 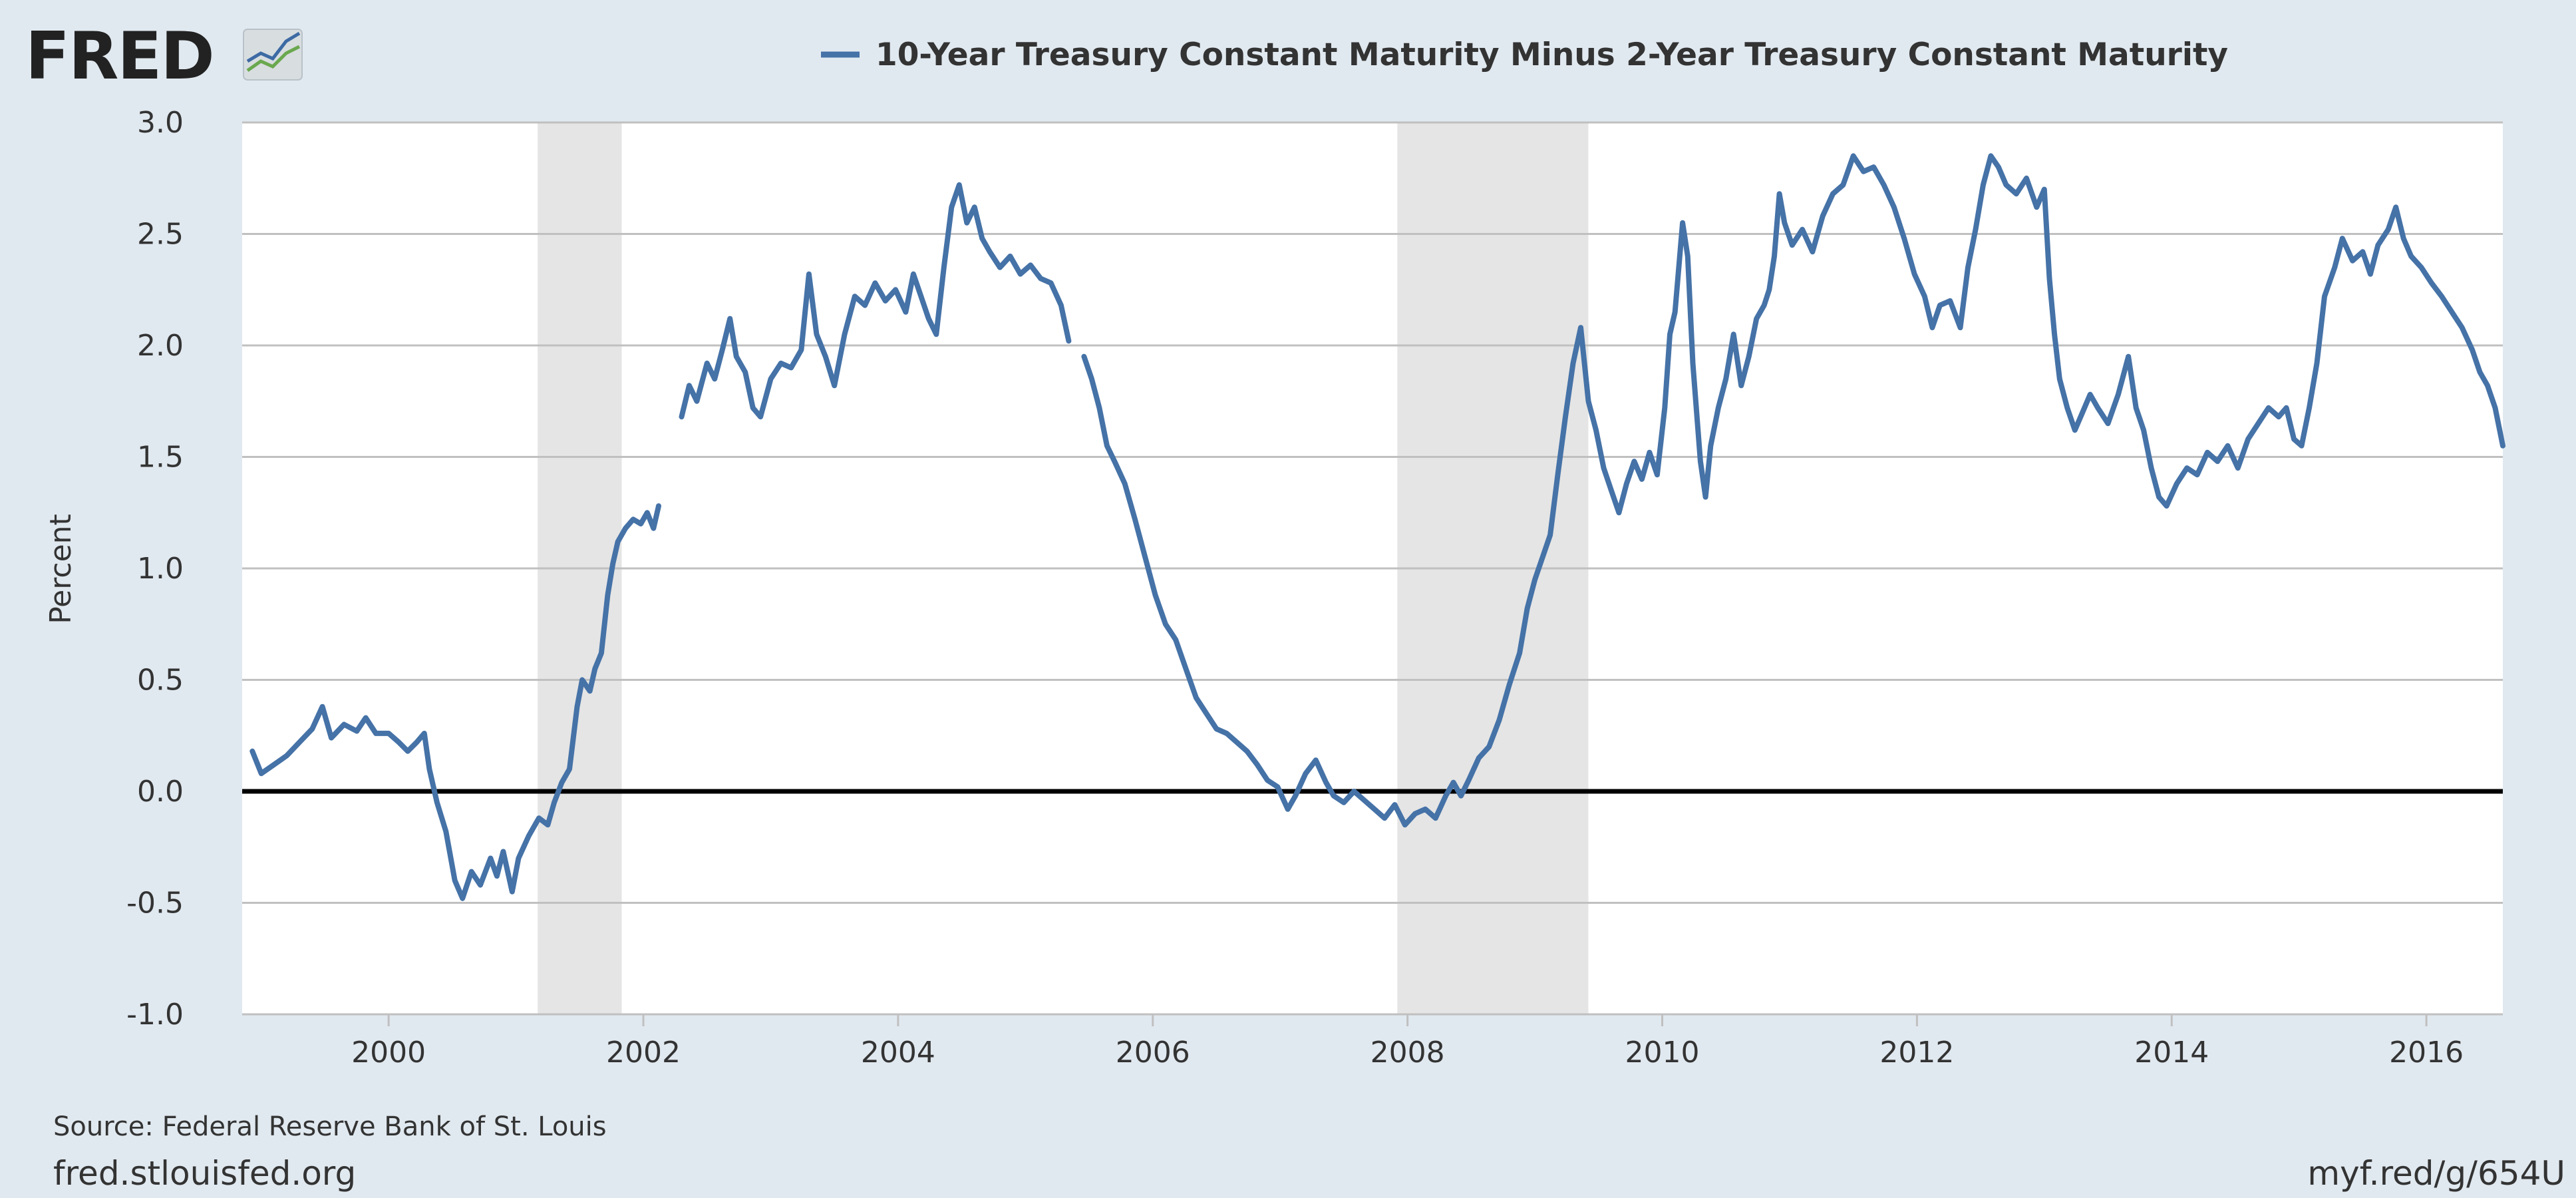 I want to click on x-tick-label: 2010, so click(x=1662, y=1053).